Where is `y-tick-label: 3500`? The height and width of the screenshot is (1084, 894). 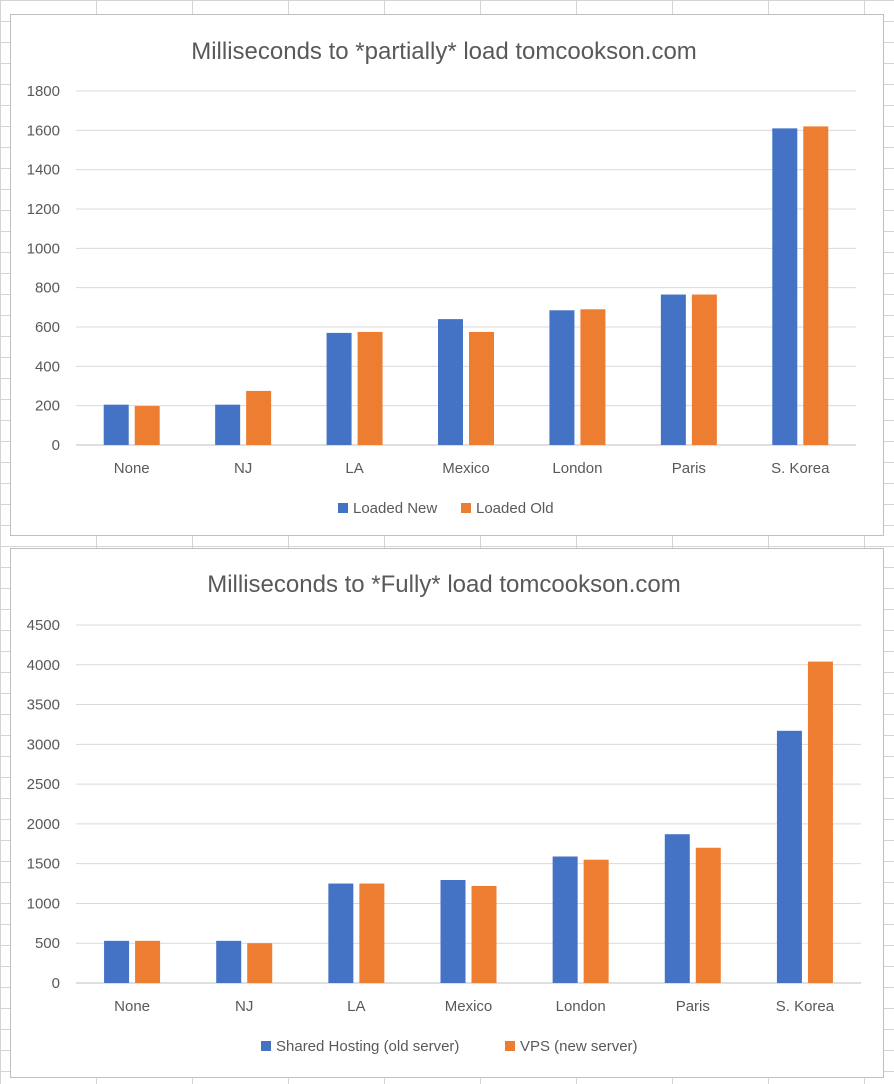
y-tick-label: 3500 is located at coordinates (43, 705).